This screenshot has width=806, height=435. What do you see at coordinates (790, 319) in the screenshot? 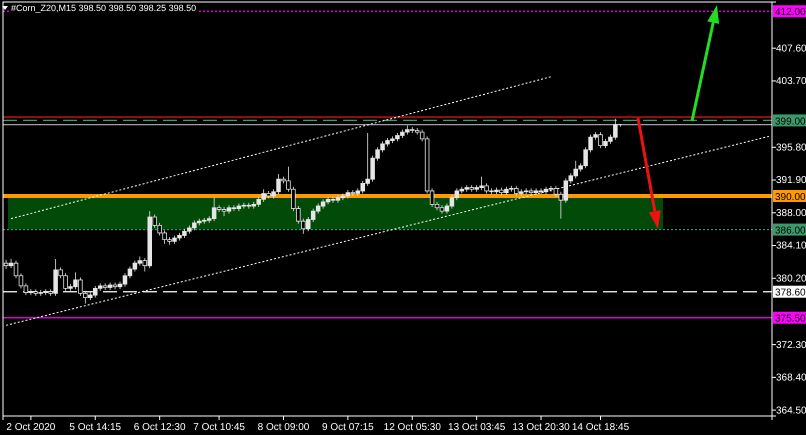
I see `ref-line-label: 375.50` at bounding box center [790, 319].